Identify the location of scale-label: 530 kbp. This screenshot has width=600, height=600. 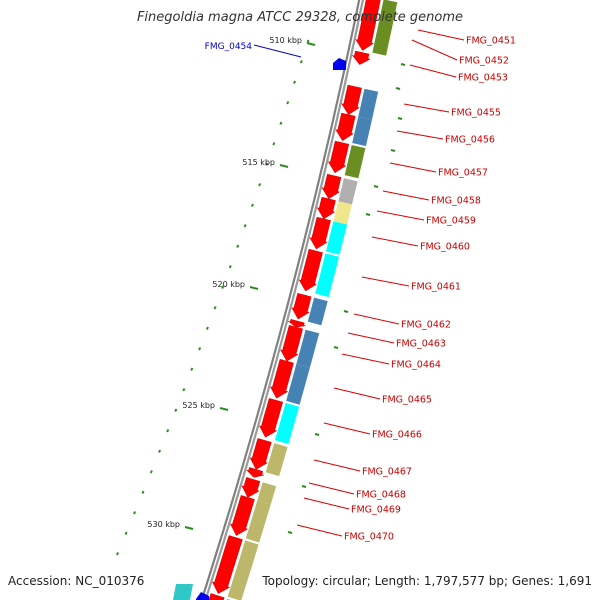
(163, 524).